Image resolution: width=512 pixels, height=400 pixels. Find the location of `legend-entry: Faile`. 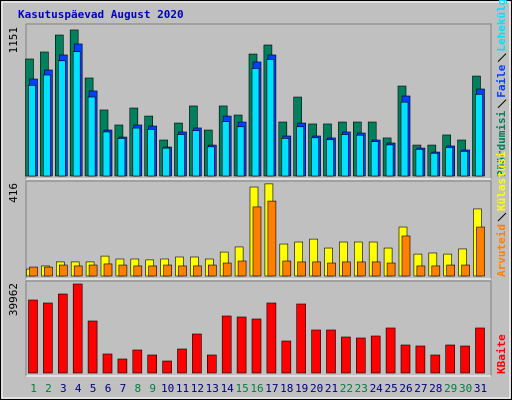

legend-entry: Faile is located at coordinates (501, 80).